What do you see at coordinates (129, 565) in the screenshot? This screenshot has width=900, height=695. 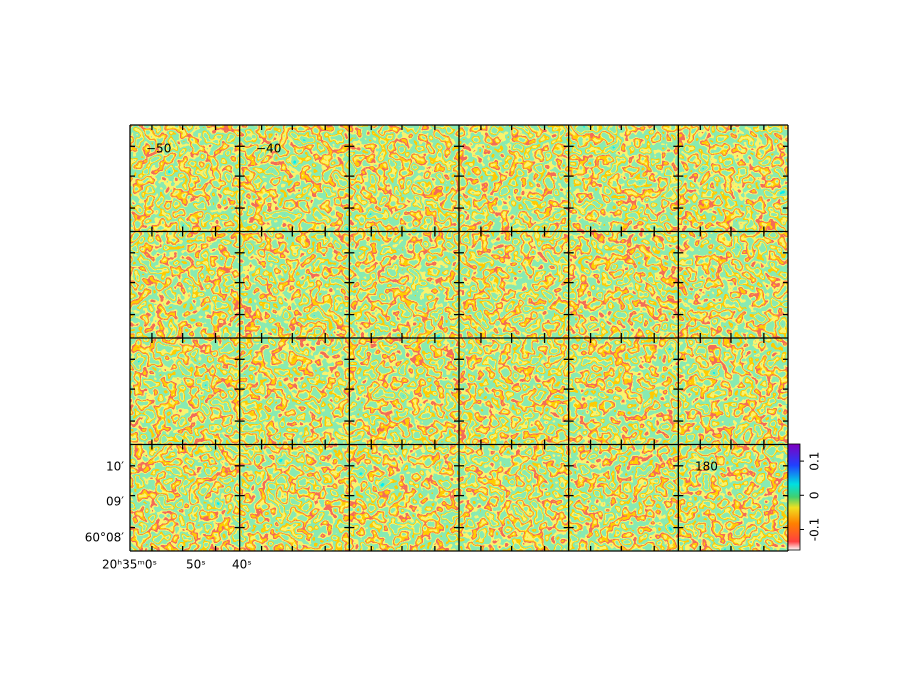 I see `x-tick-label: 20ʰ35ᵐ0ˢ` at bounding box center [129, 565].